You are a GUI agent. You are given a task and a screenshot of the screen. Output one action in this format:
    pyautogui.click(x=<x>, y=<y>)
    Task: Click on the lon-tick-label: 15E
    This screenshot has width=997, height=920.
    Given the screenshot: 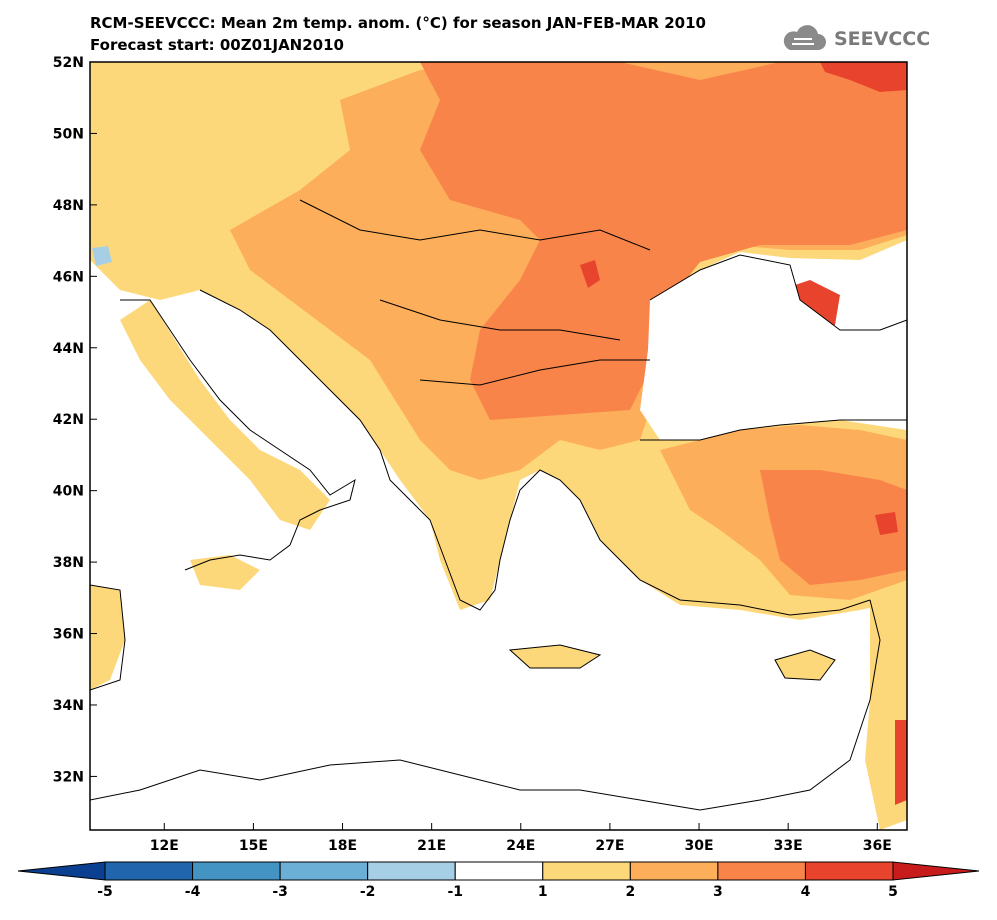 What is the action you would take?
    pyautogui.click(x=253, y=846)
    